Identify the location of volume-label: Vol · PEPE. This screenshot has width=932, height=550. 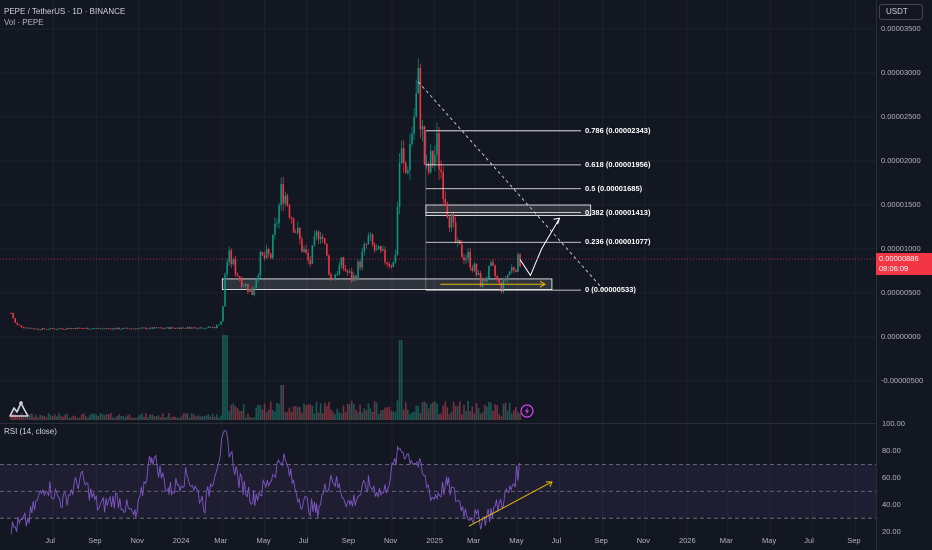
(24, 22).